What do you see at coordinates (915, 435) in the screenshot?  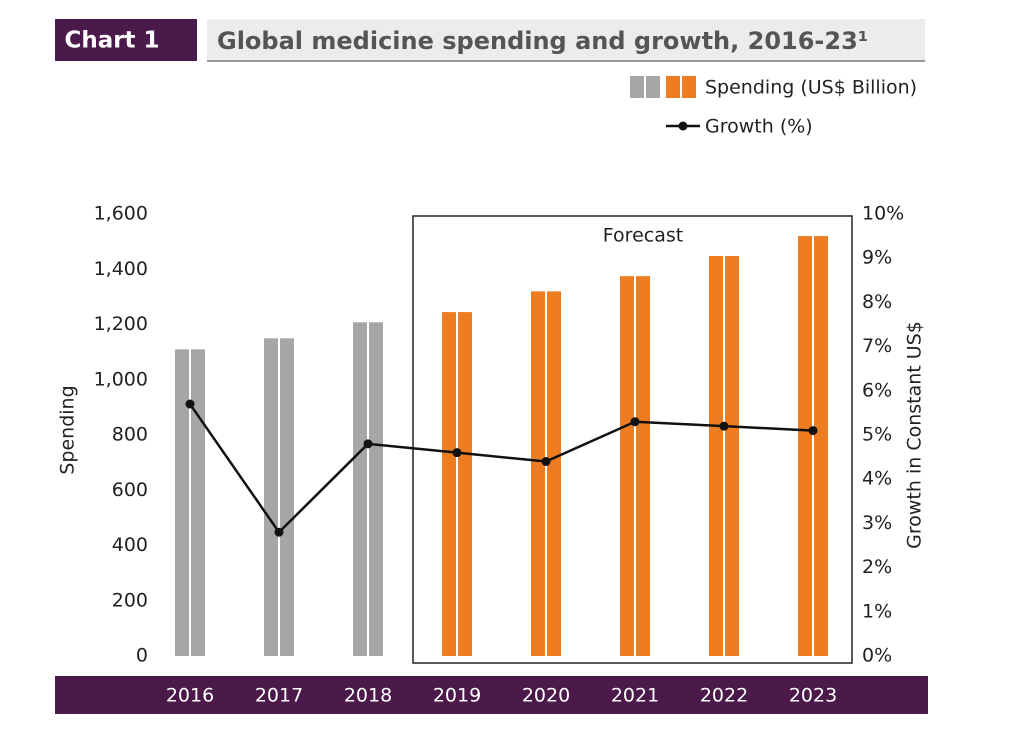 I see `y2-axis-title: Growth in Constant US$` at bounding box center [915, 435].